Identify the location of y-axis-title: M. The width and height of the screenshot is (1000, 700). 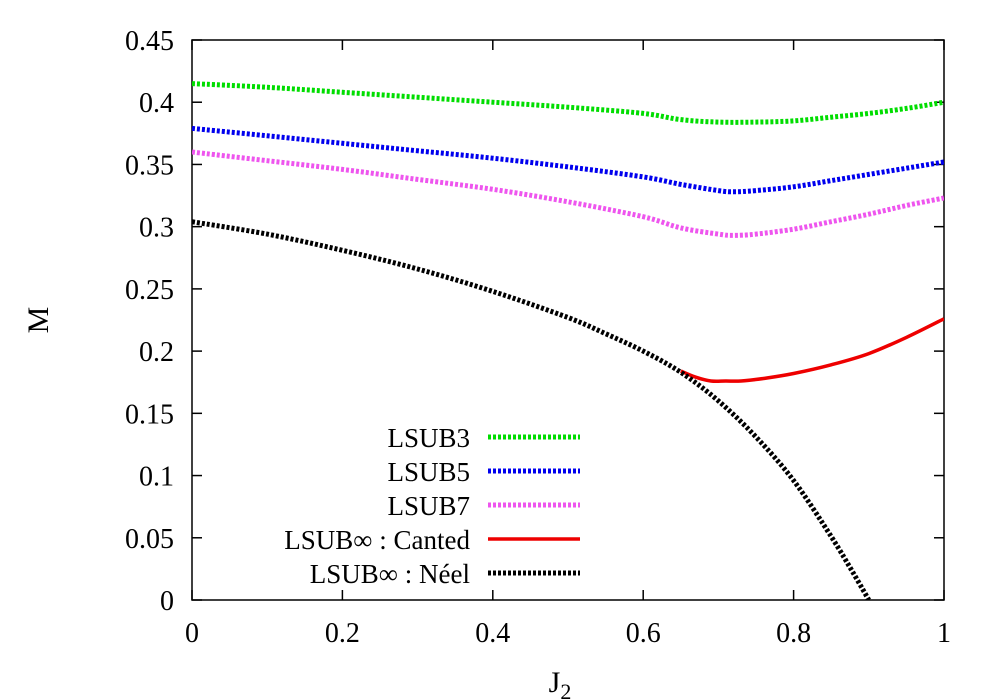
(38, 320).